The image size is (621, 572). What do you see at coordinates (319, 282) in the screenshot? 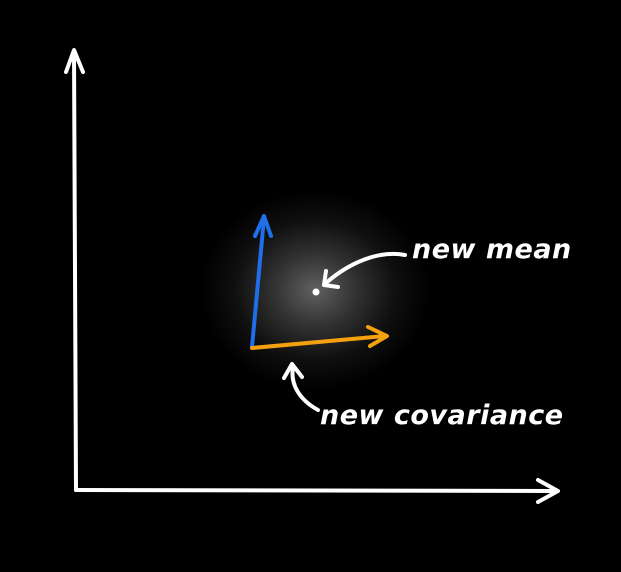
I see `covariance-vectors` at bounding box center [319, 282].